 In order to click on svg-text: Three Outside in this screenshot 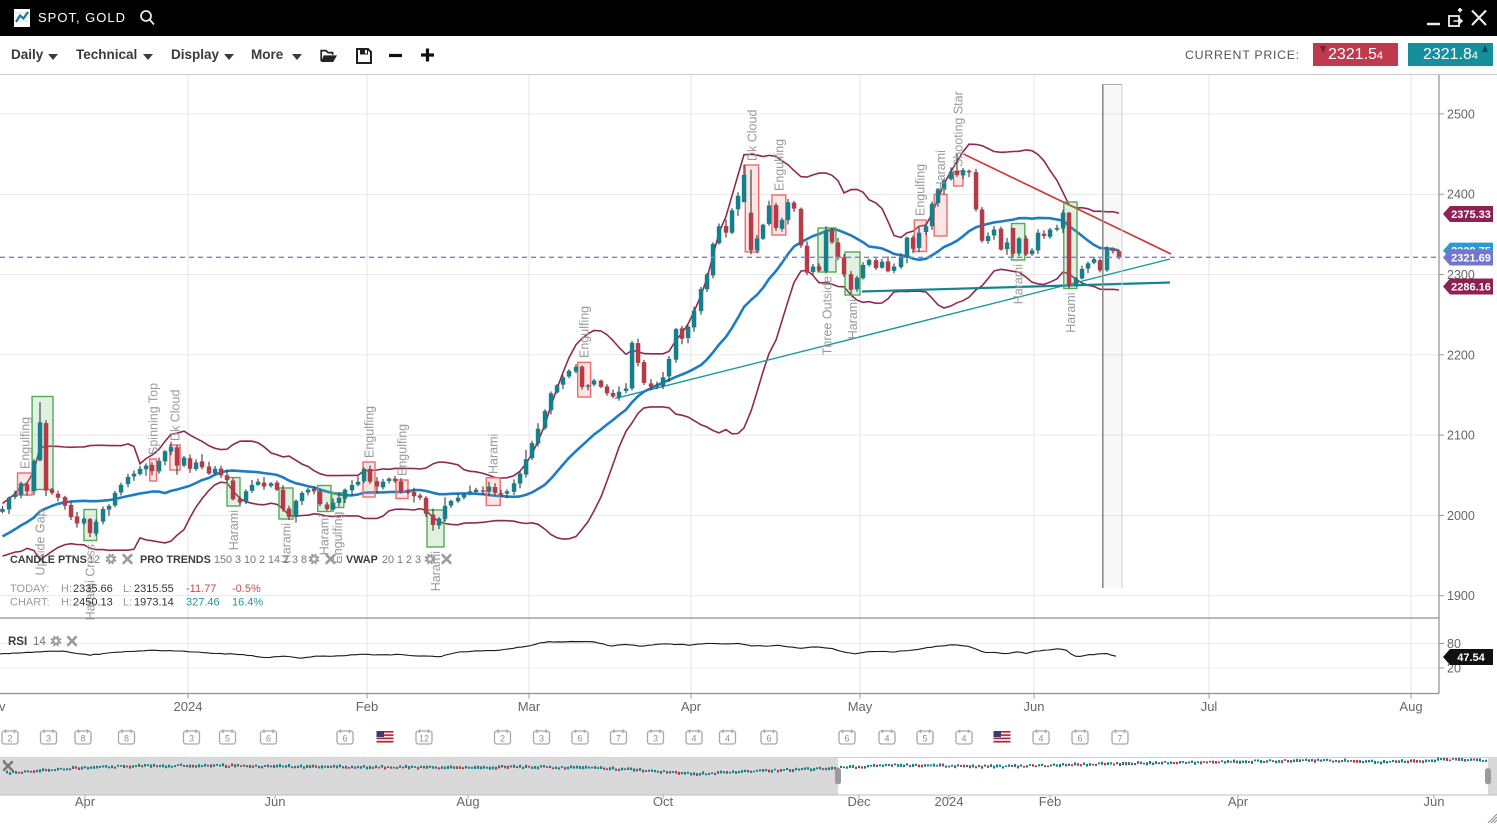, I will do `click(828, 315)`.